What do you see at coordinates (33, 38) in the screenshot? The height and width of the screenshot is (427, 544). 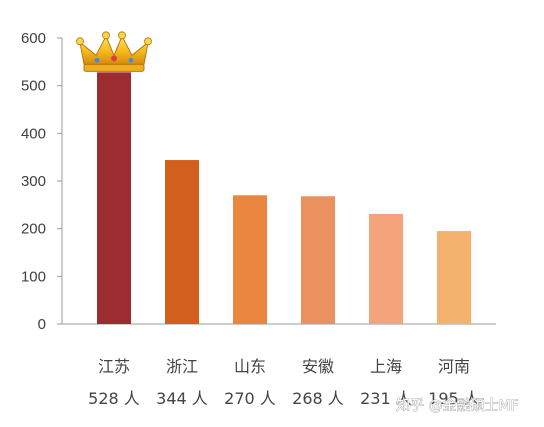 I see `y-tick-label: 600` at bounding box center [33, 38].